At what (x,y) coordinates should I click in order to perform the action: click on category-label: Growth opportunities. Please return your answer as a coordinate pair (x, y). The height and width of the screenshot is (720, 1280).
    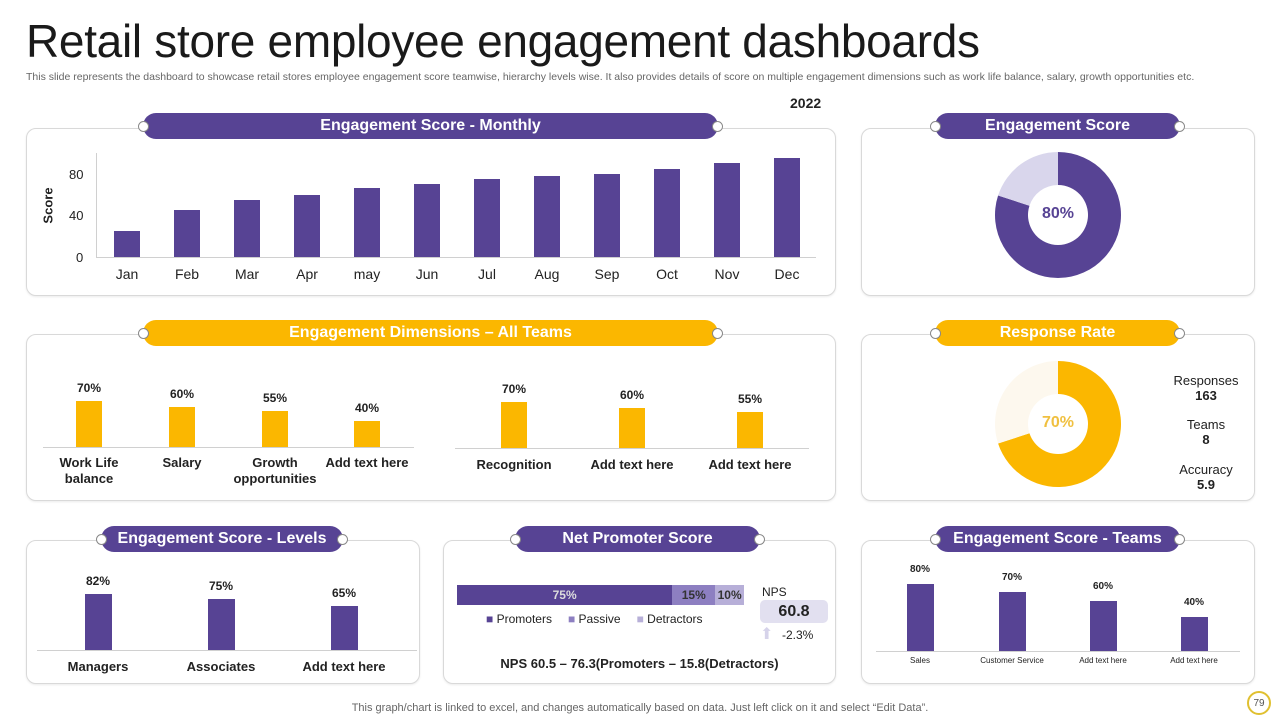
    Looking at the image, I should click on (275, 470).